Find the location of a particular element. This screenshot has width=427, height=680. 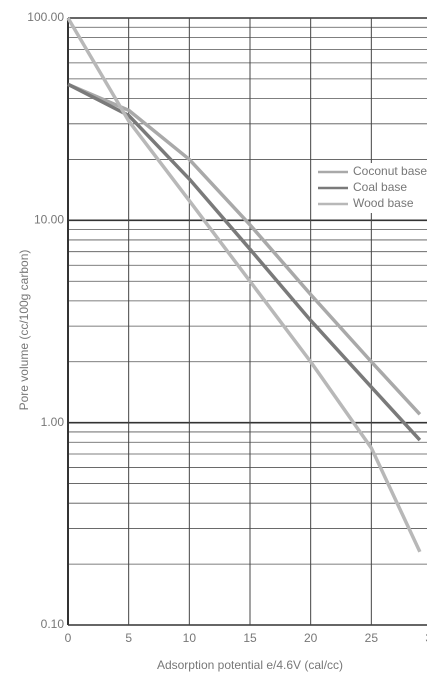

y-tick-label: 0.10 is located at coordinates (53, 624).